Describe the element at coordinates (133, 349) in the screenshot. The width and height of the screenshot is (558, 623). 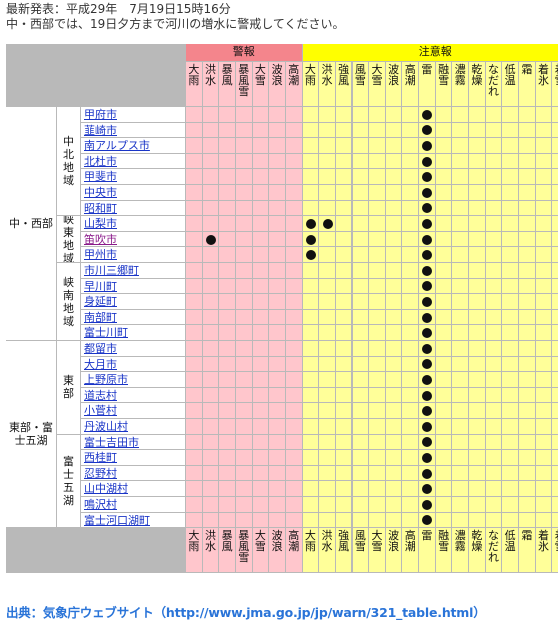
I see `municipality-link: 都留市` at that location.